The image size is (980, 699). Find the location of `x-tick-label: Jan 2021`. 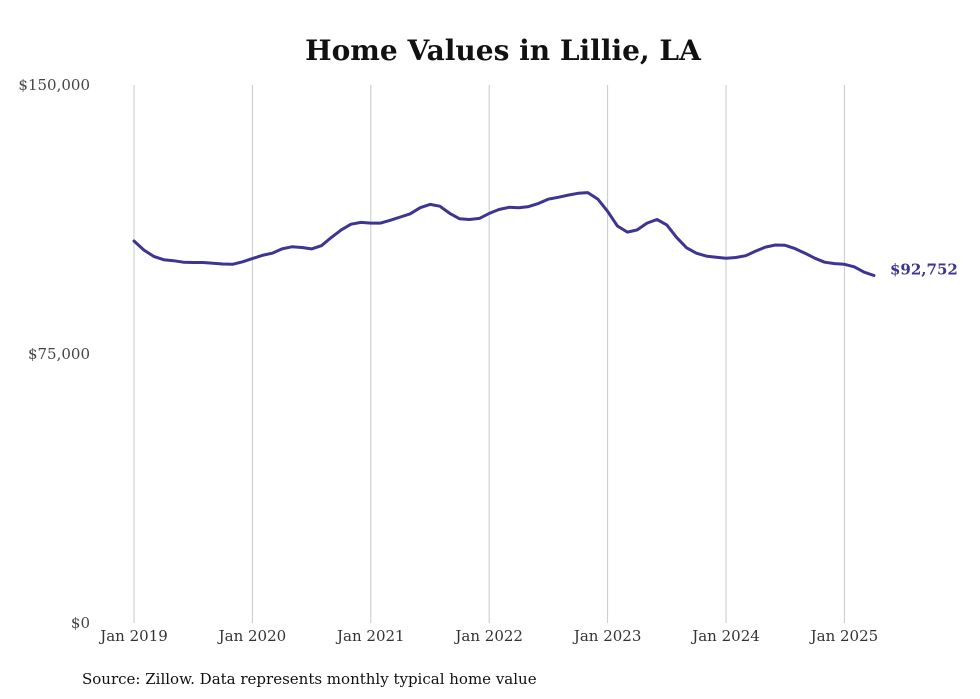

x-tick-label: Jan 2021 is located at coordinates (370, 636).